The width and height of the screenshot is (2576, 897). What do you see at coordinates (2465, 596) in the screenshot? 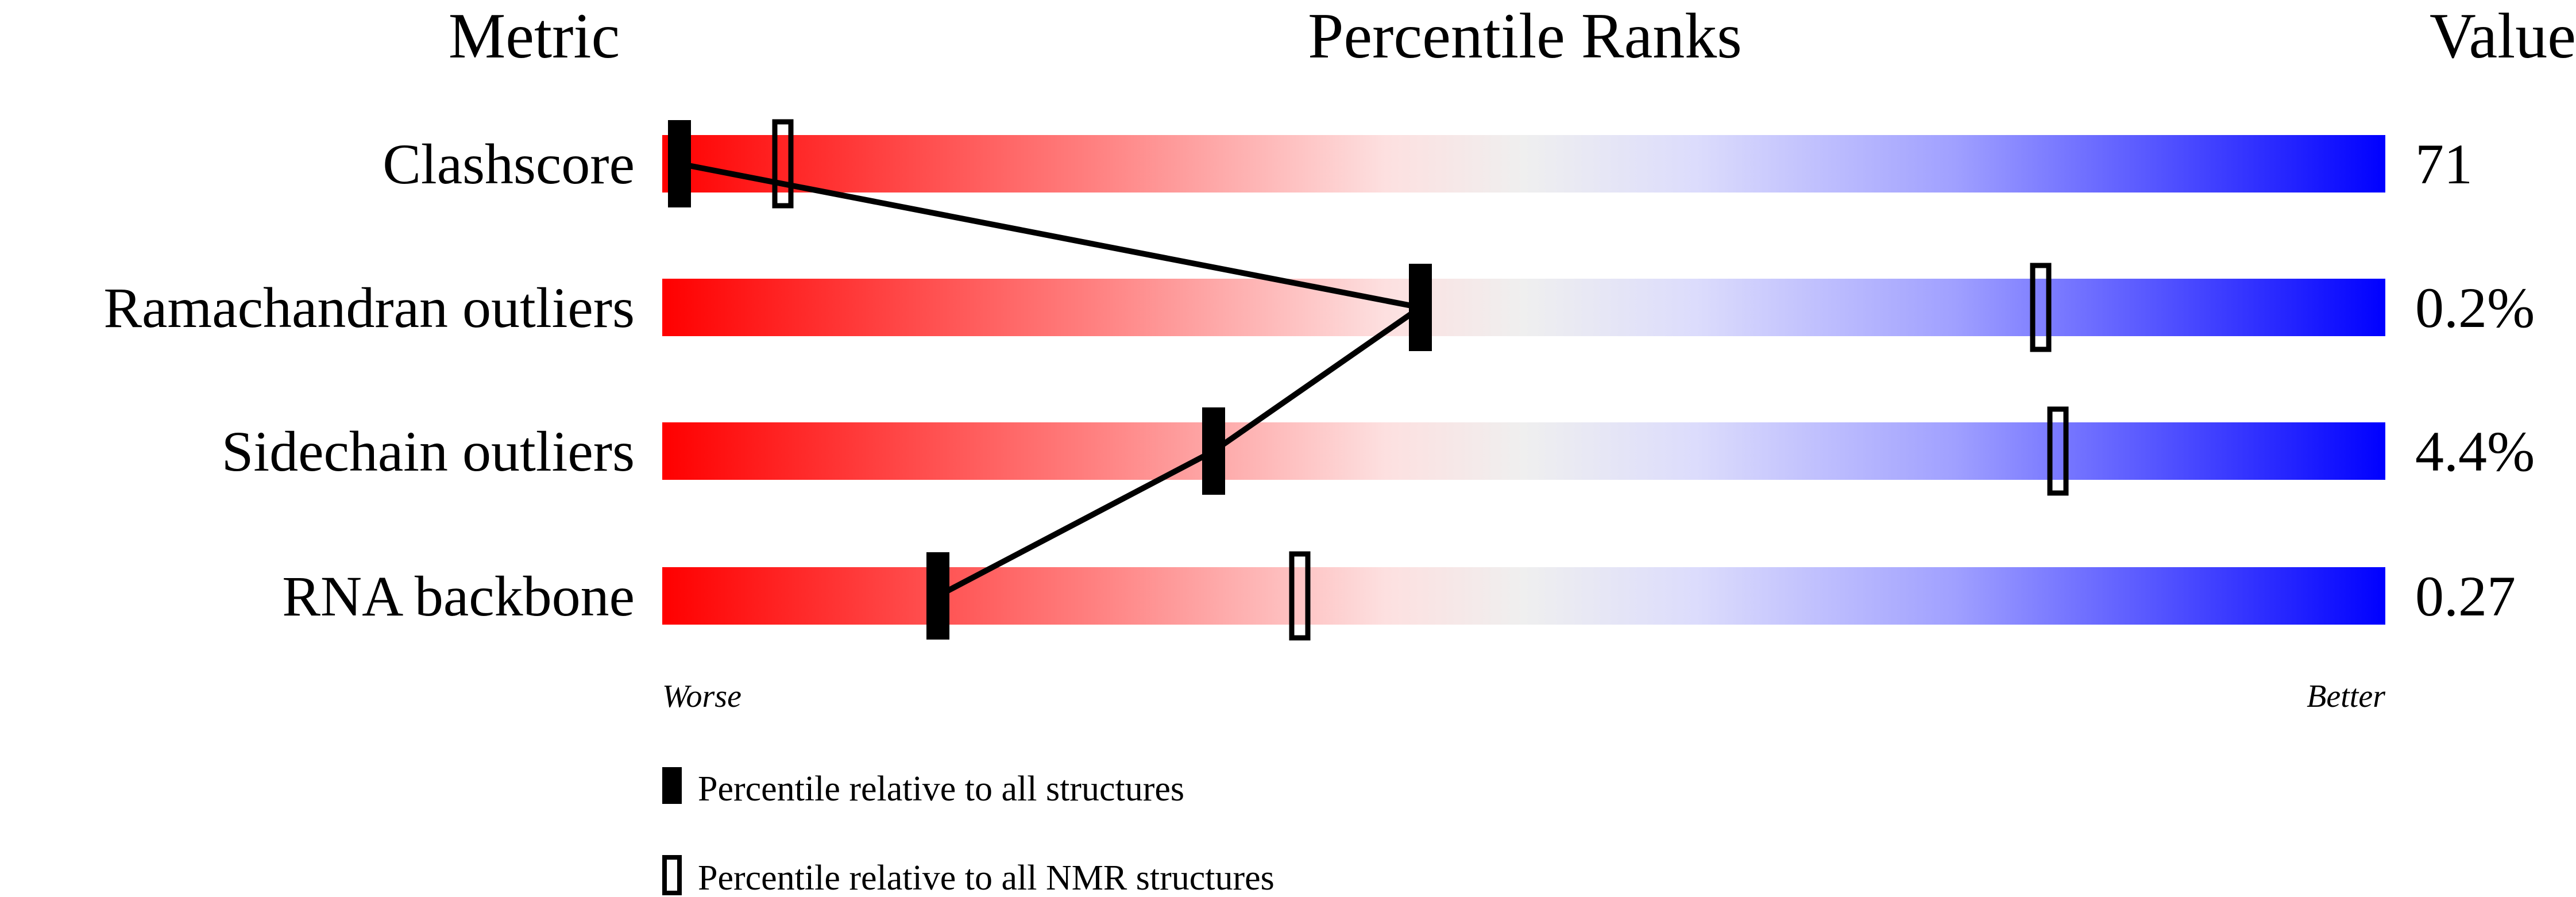
I see `metric-value: 0.27` at bounding box center [2465, 596].